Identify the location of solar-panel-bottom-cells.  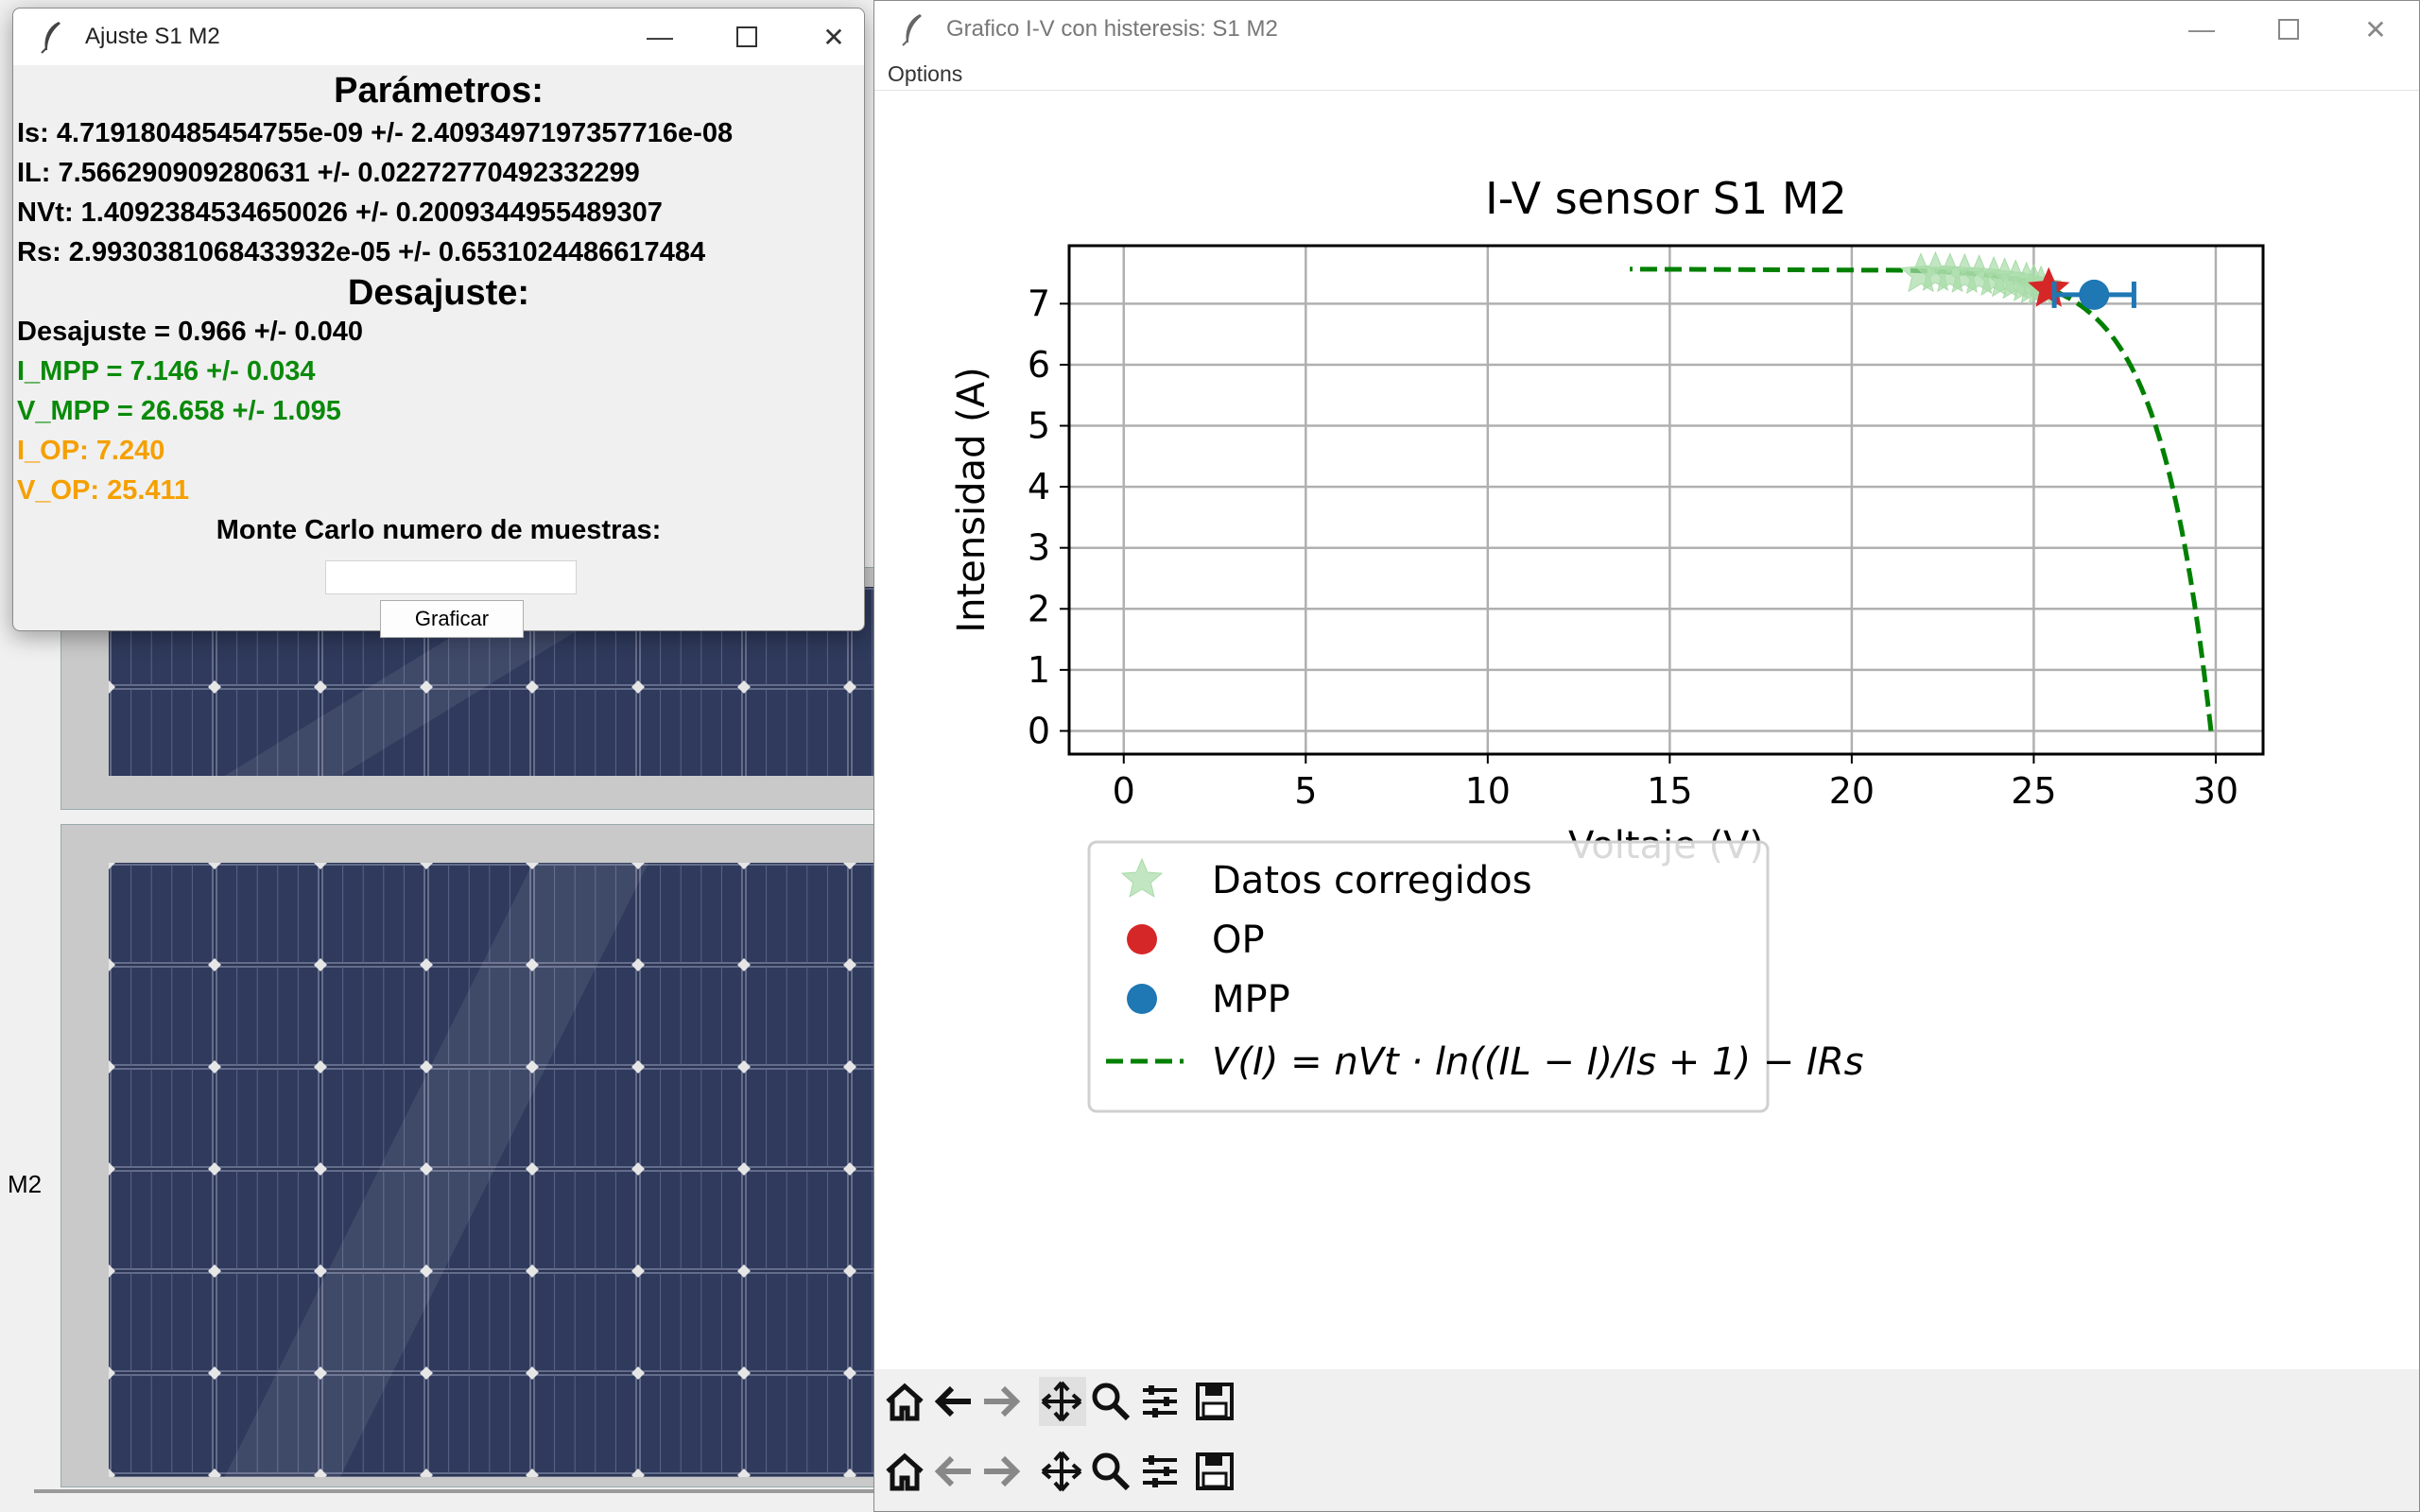
(494, 1170).